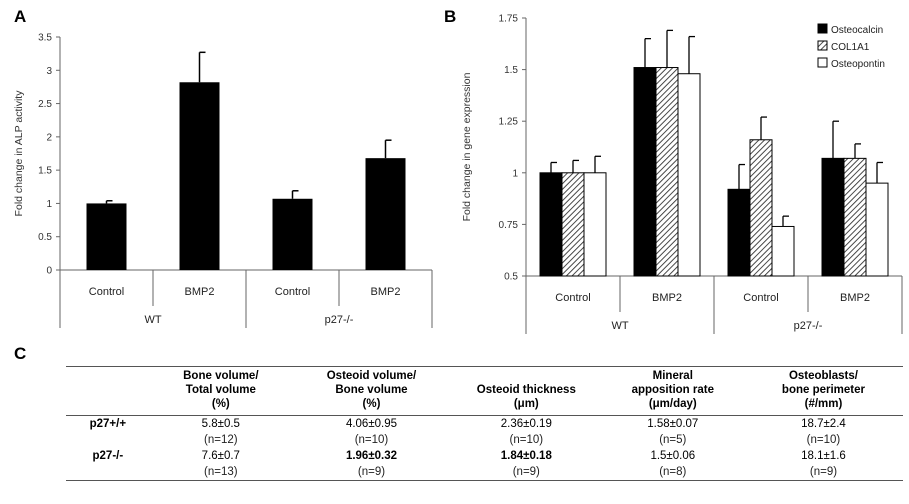 This screenshot has width=909, height=504. Describe the element at coordinates (371, 424) in the screenshot. I see `table-cell-value: 4.06±0.95` at that location.